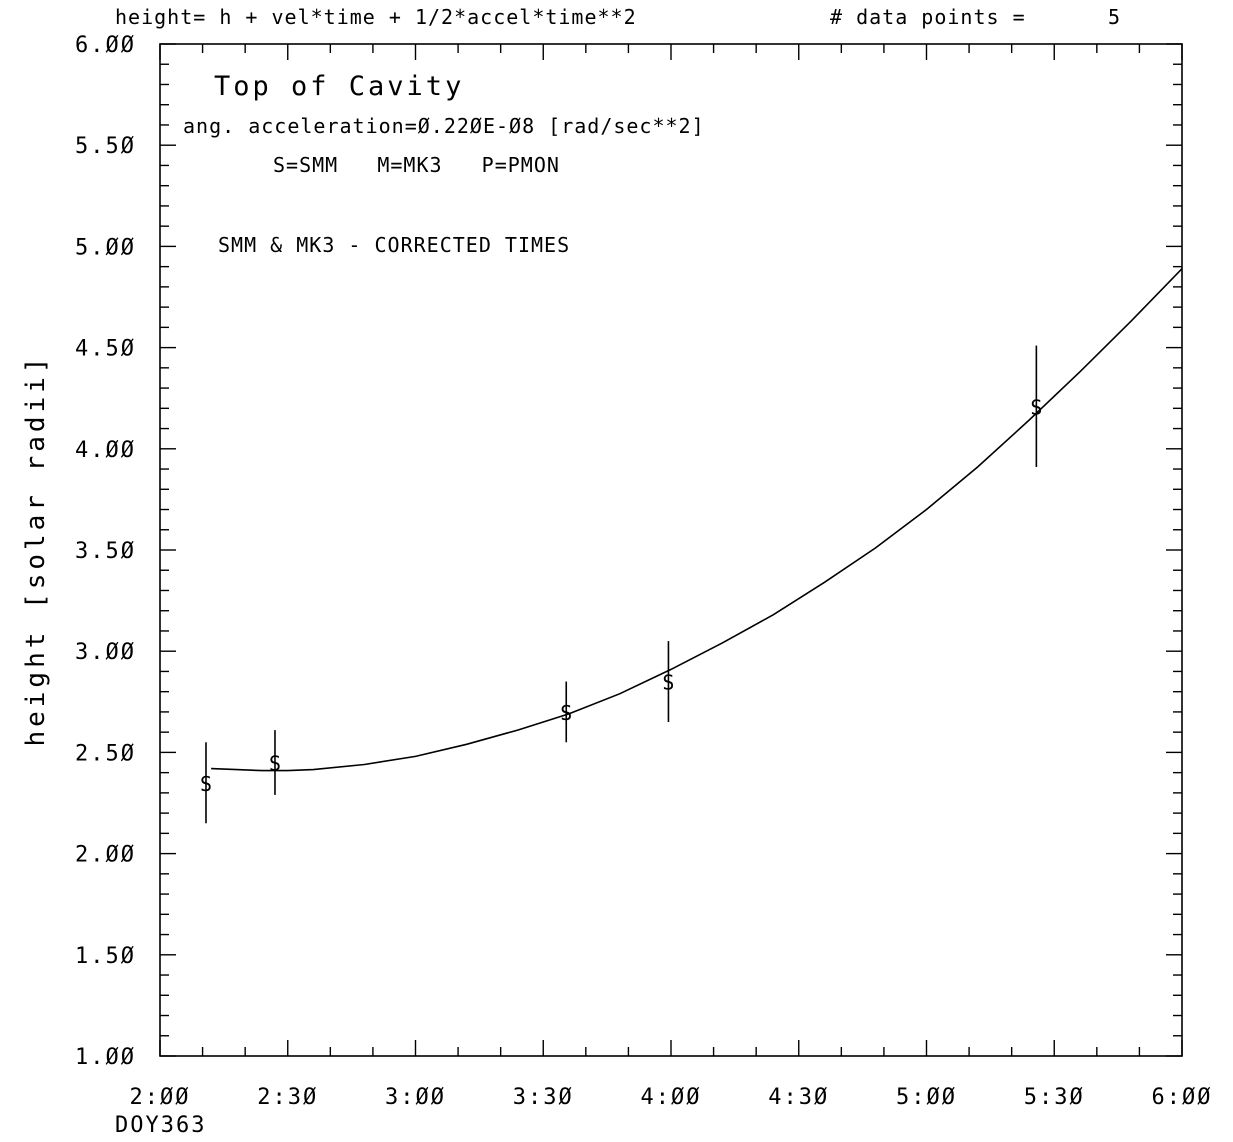 Image resolution: width=1233 pixels, height=1142 pixels. I want to click on x-tick-label: 3:3Ø, so click(543, 1097).